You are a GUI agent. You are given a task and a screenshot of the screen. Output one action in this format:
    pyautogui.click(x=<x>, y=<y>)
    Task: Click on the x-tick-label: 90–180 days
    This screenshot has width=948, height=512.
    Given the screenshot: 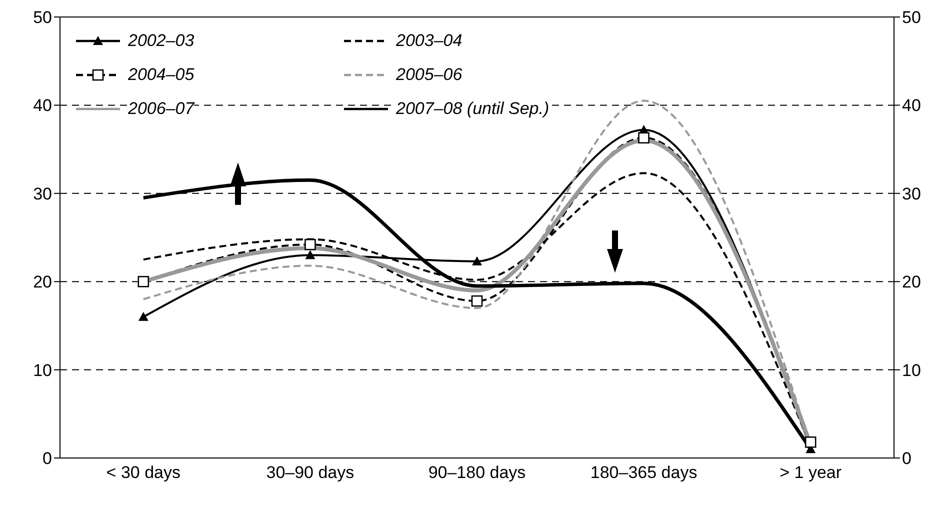 What is the action you would take?
    pyautogui.click(x=477, y=472)
    